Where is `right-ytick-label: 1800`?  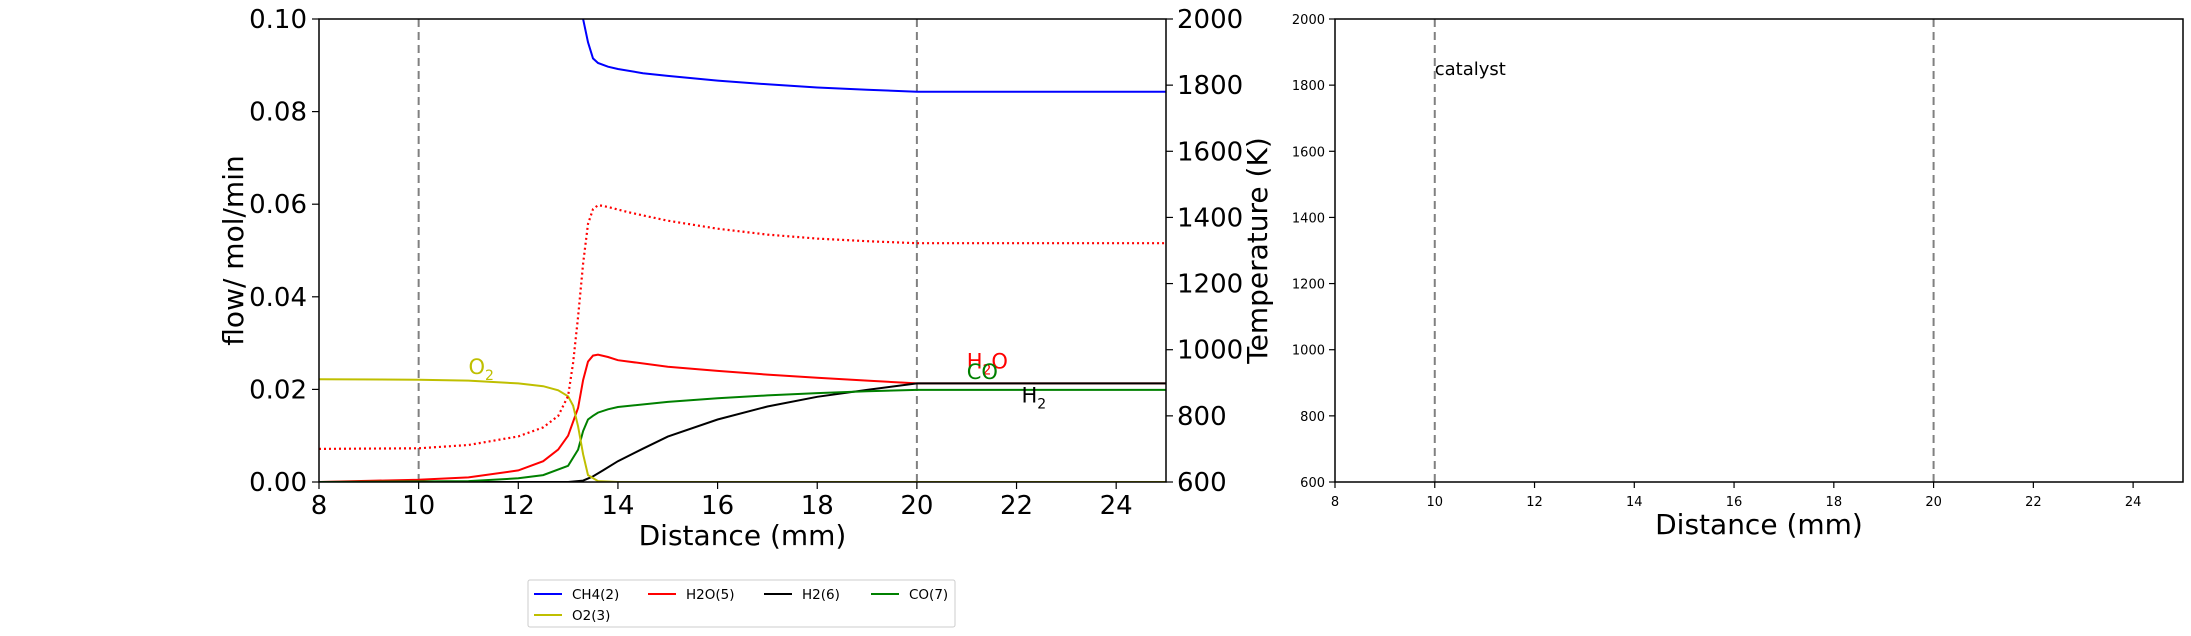 right-ytick-label: 1800 is located at coordinates (1308, 86).